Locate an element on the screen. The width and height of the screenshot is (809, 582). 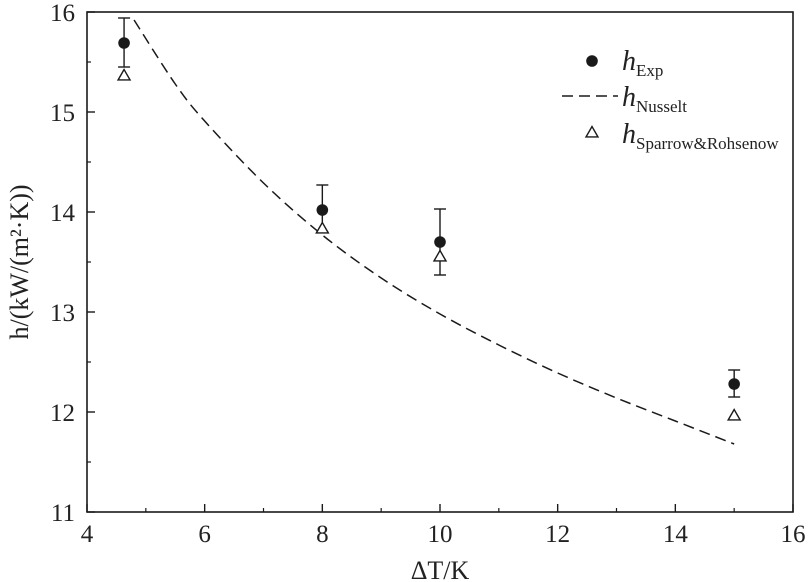
x-tick-label: 6 is located at coordinates (204, 534).